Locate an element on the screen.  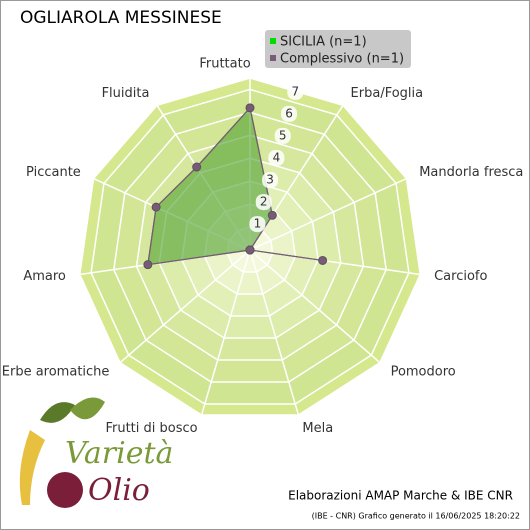
axis-label: Mandorla fresca is located at coordinates (471, 172).